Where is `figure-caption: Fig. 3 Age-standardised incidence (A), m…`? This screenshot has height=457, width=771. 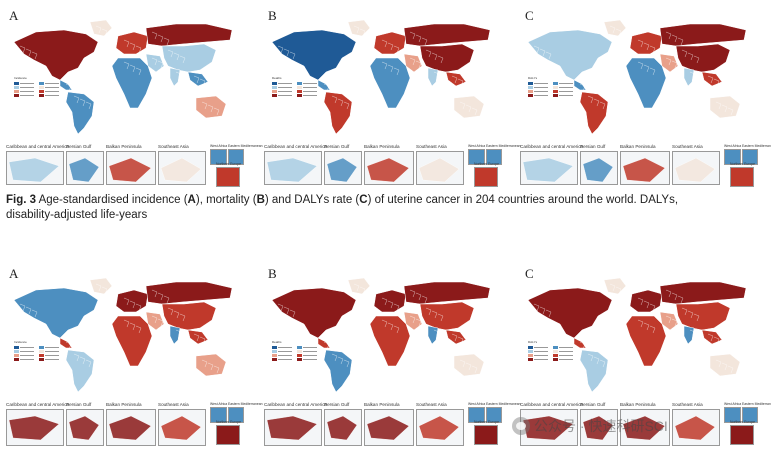
figure-caption: Fig. 3 Age-standardised incidence (A), m… is located at coordinates (356, 208).